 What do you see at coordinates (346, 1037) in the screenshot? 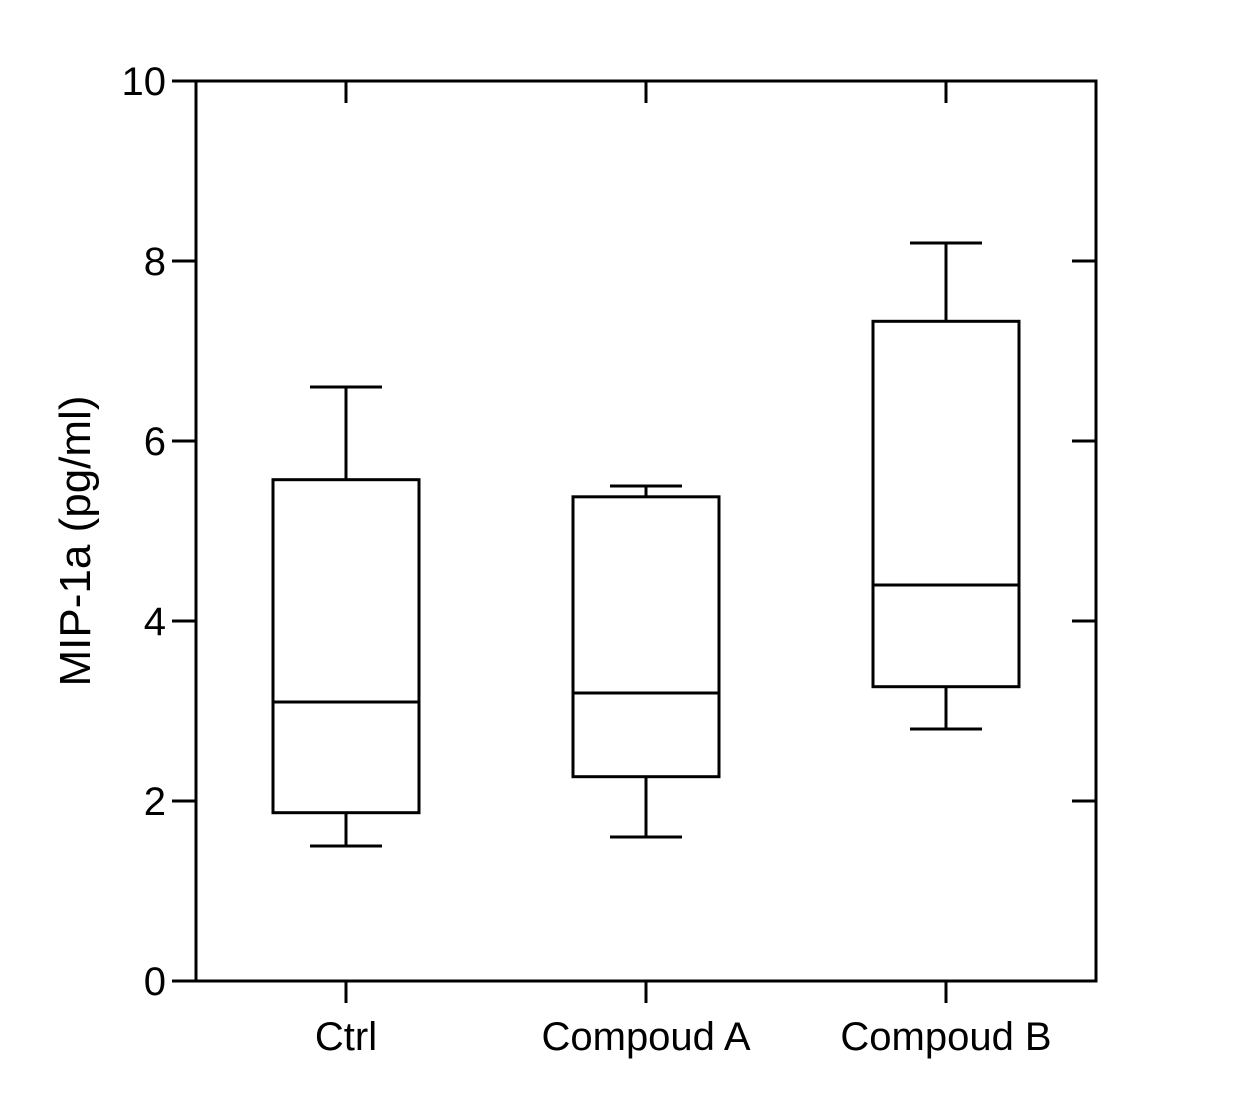
I see `x-tick-label: Ctrl` at bounding box center [346, 1037].